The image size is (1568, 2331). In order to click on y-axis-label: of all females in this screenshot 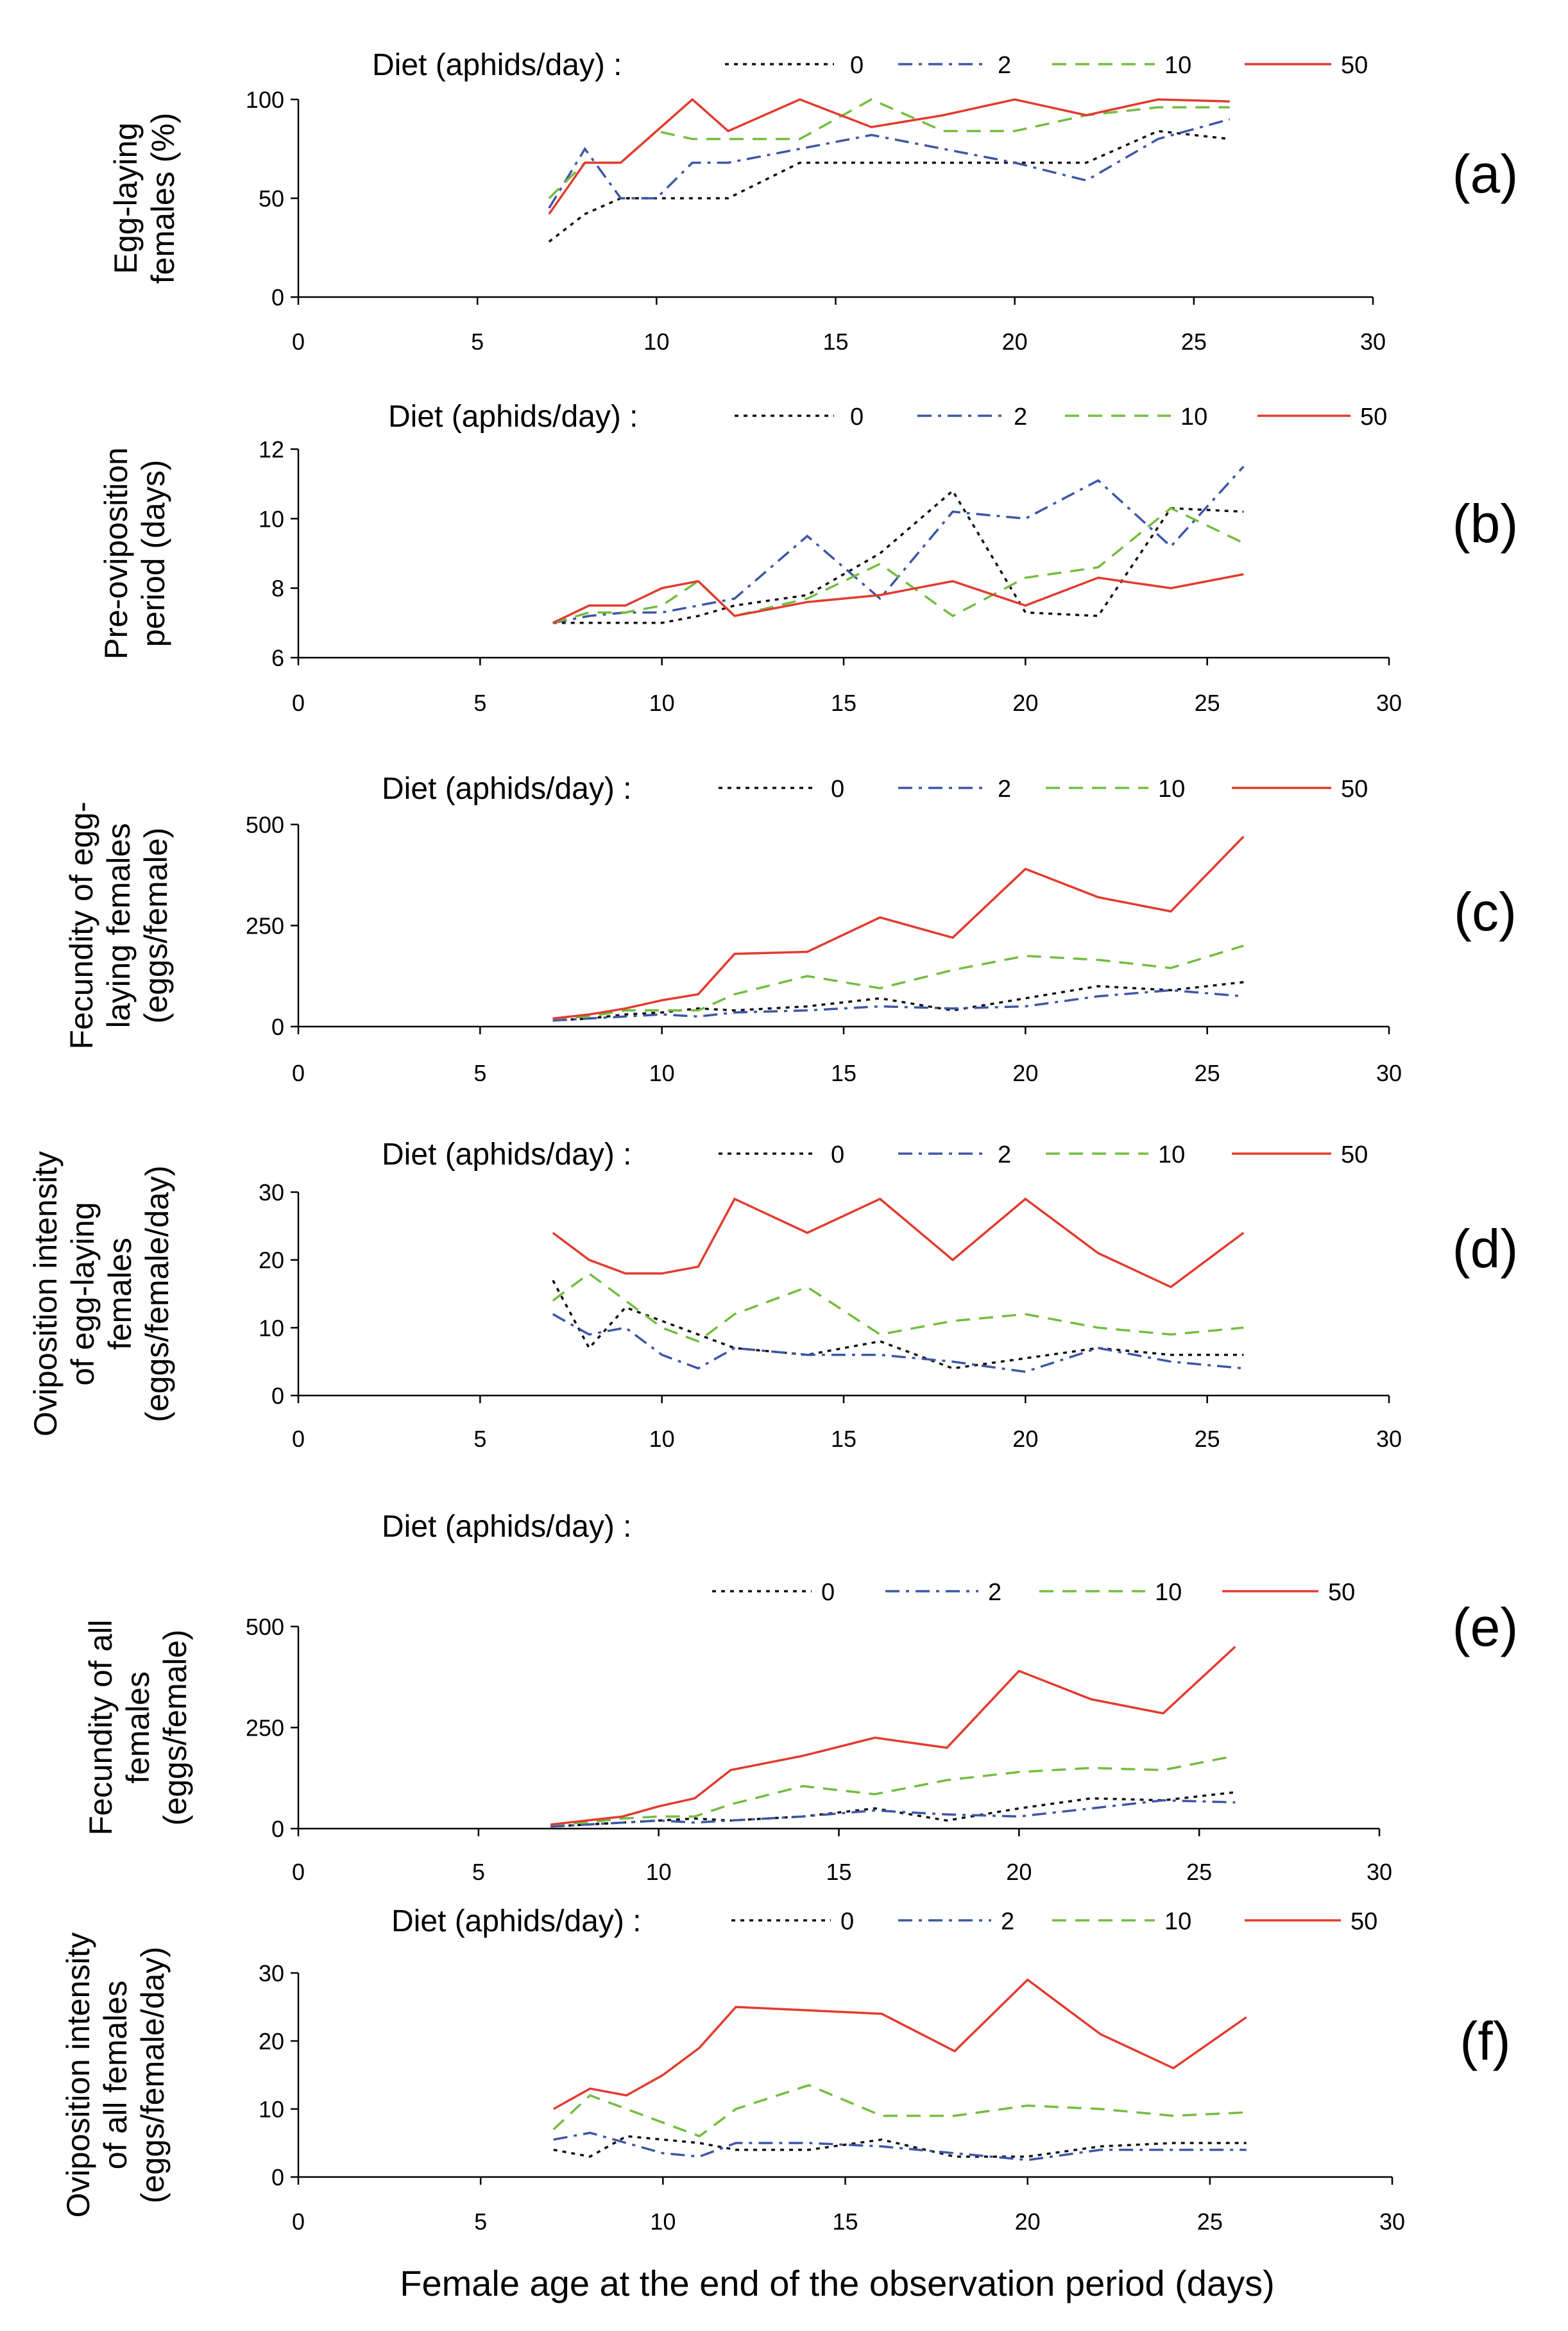, I will do `click(115, 2075)`.